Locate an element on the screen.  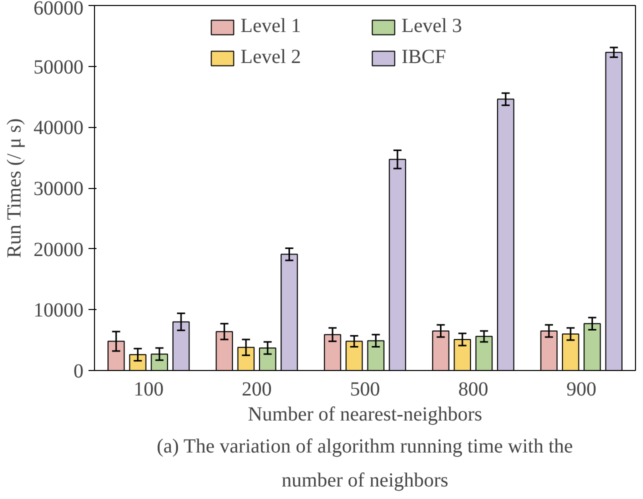
legend-label: Level 3 is located at coordinates (433, 26).